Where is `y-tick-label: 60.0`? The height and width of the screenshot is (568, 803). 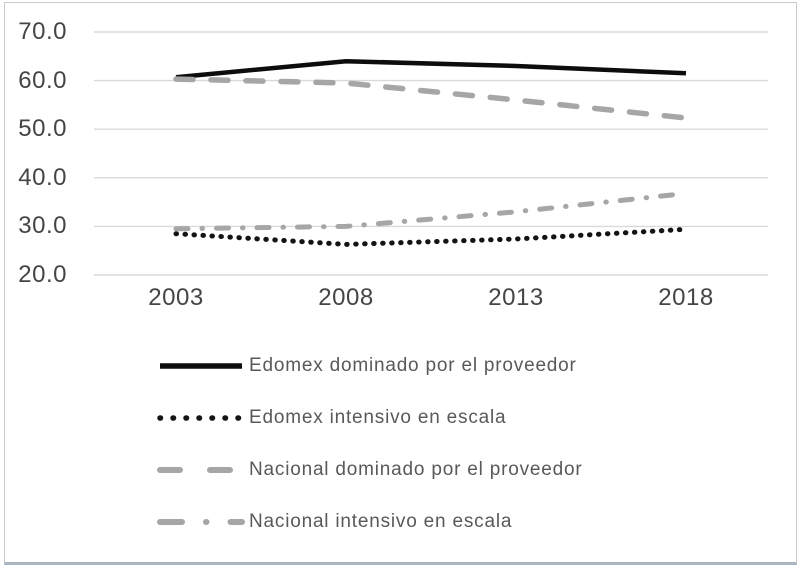 y-tick-label: 60.0 is located at coordinates (42, 80).